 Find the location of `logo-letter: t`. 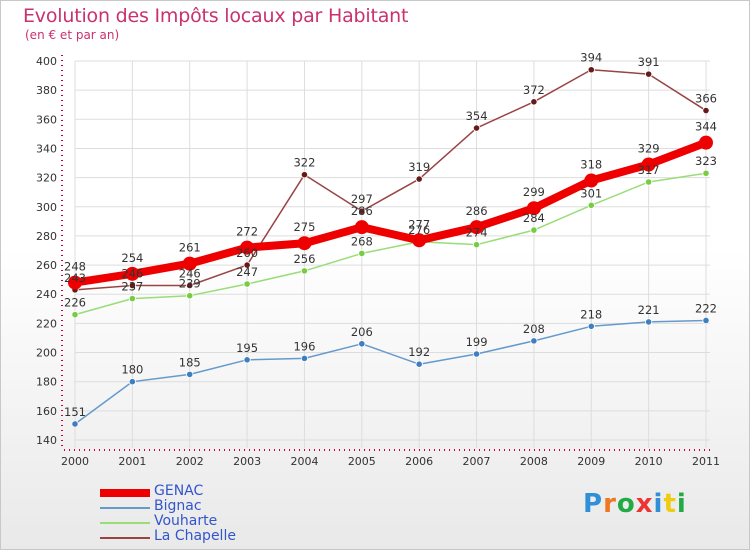

logo-letter: t is located at coordinates (670, 504).